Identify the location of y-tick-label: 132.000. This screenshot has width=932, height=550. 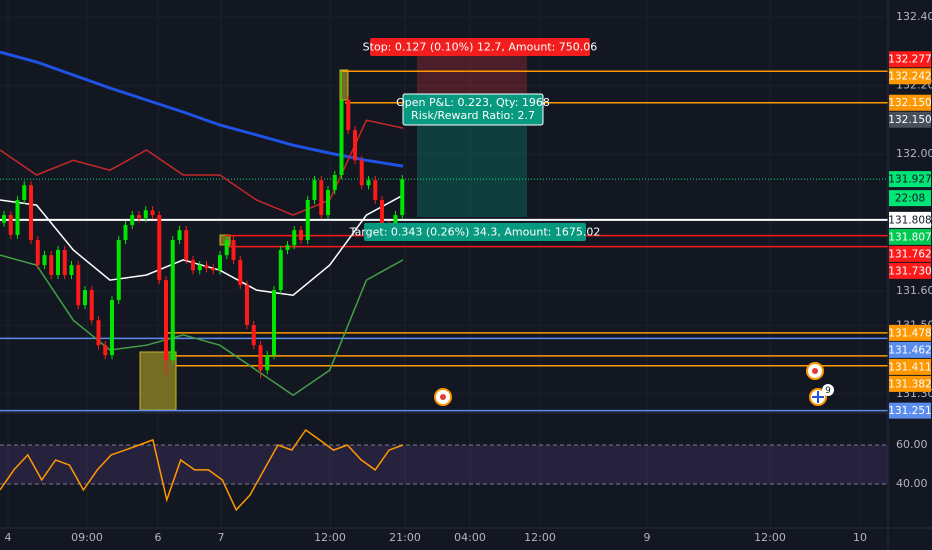
(914, 153).